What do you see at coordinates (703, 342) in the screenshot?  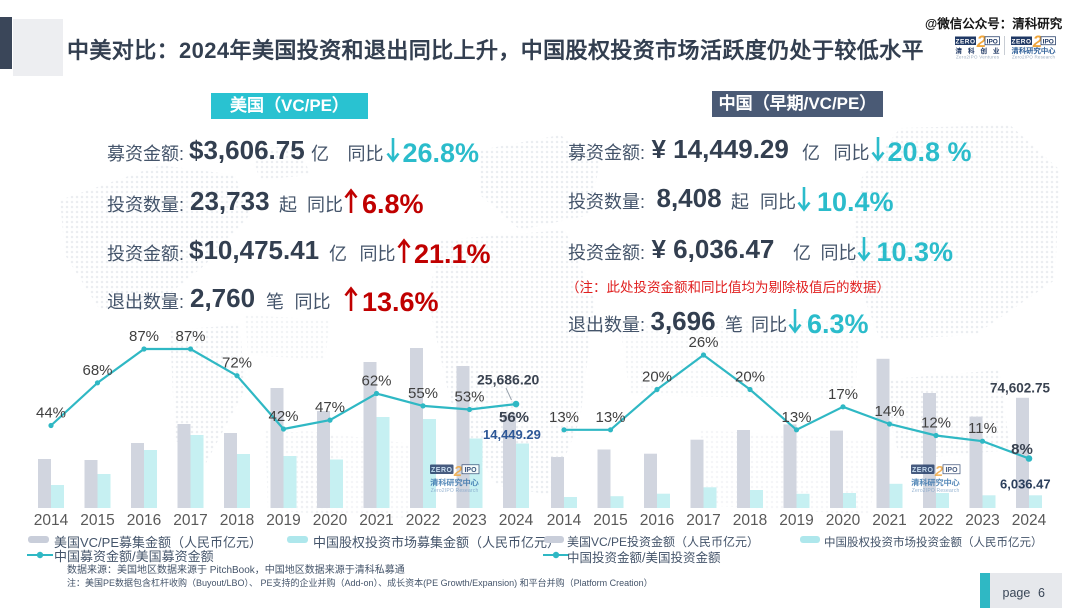 I see `svg-text: 26%` at bounding box center [703, 342].